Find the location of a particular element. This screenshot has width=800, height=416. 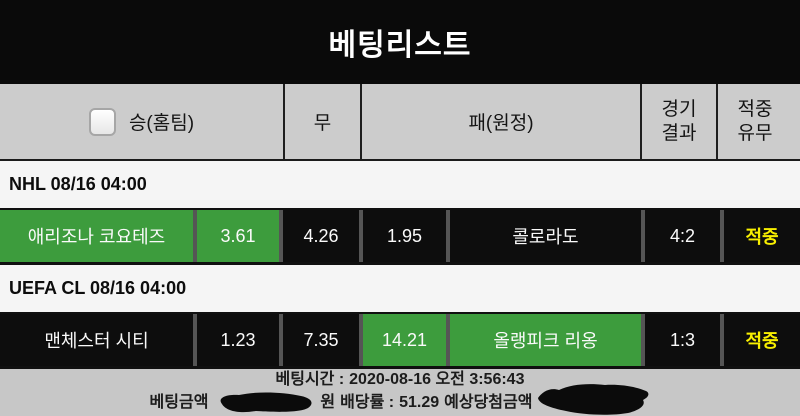

league-header-uefa-label: UEFA CL 08/16 04:00 is located at coordinates (98, 288).